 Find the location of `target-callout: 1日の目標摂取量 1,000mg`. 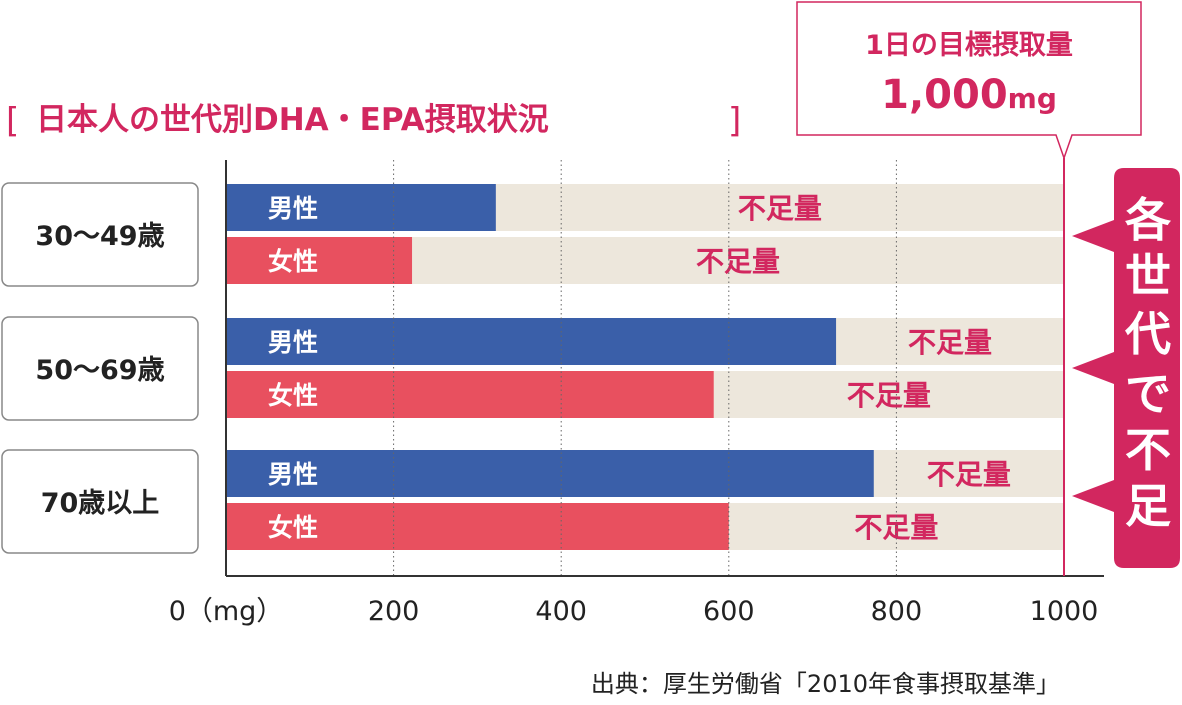

target-callout: 1日の目標摂取量 1,000mg is located at coordinates (969, 81).